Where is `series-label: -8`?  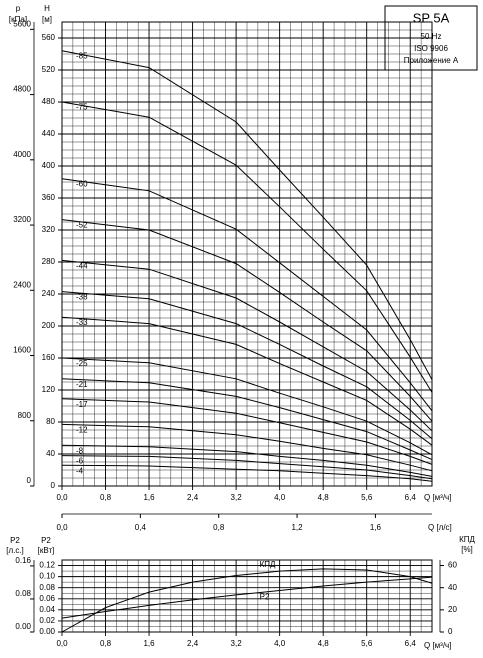
series-label: -8 is located at coordinates (80, 450).